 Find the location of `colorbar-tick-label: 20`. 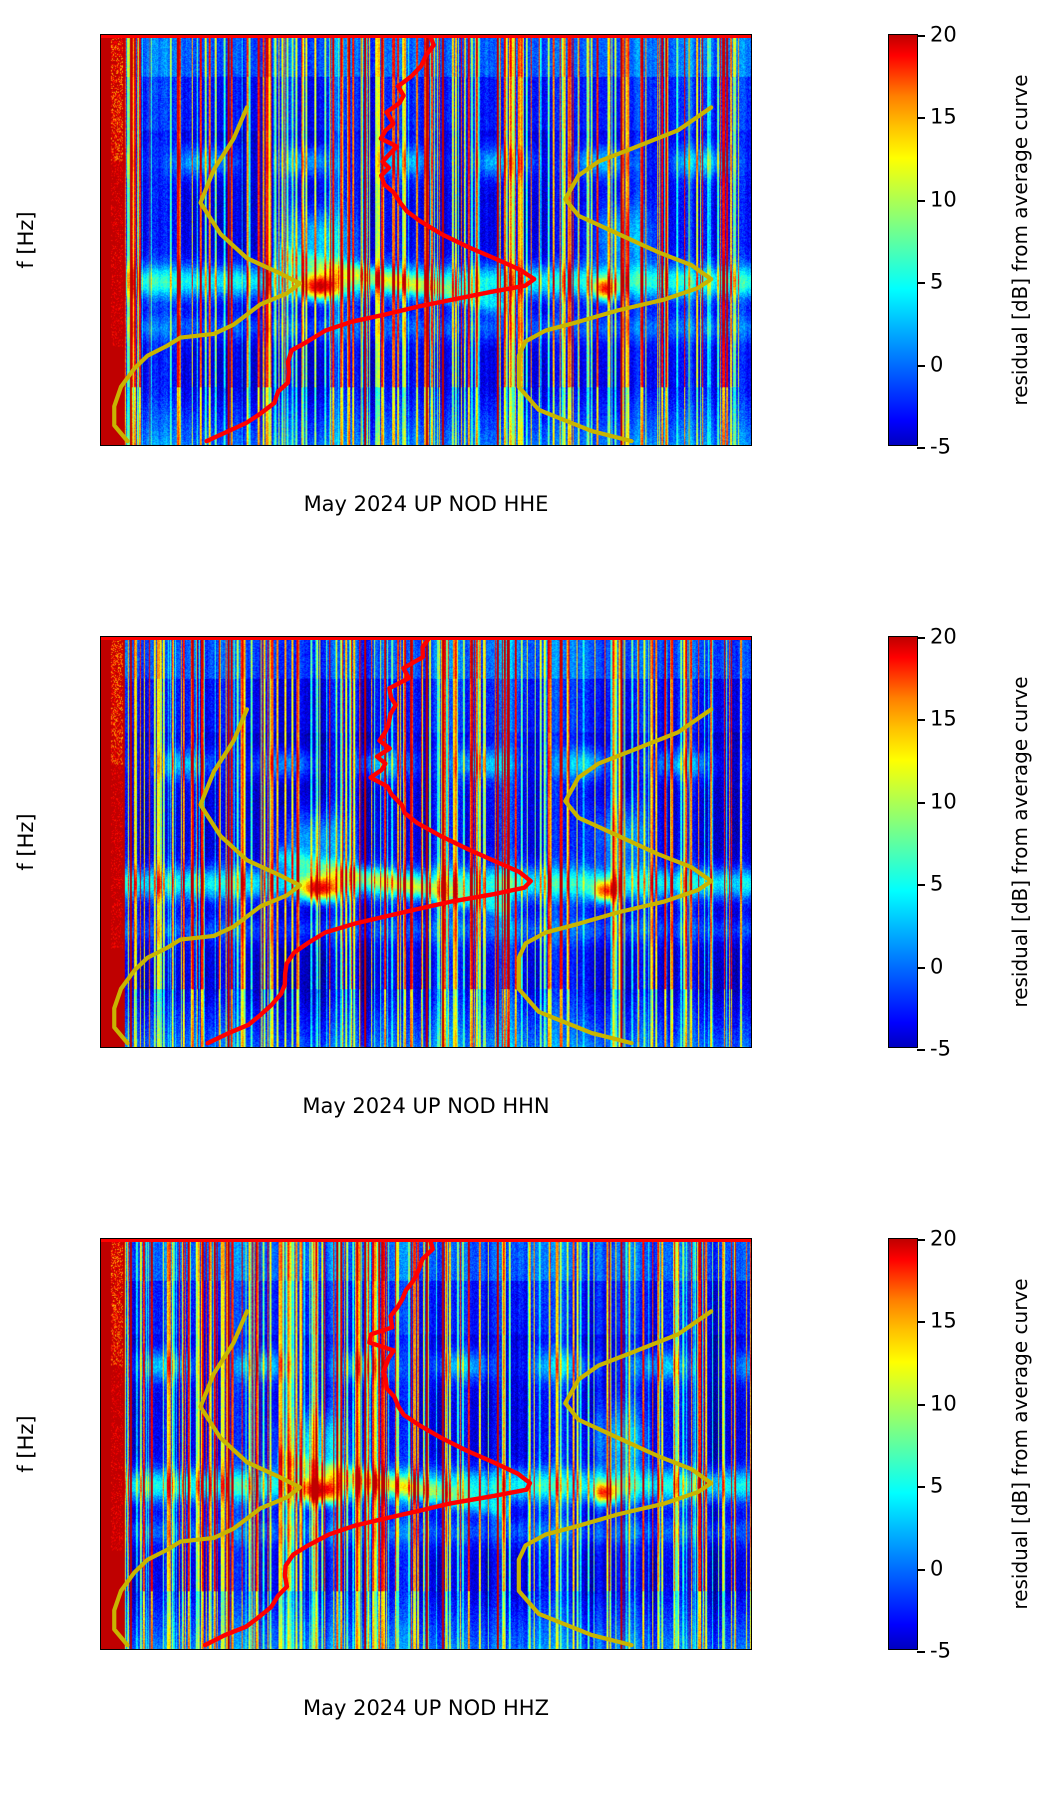

colorbar-tick-label: 20 is located at coordinates (943, 1238).